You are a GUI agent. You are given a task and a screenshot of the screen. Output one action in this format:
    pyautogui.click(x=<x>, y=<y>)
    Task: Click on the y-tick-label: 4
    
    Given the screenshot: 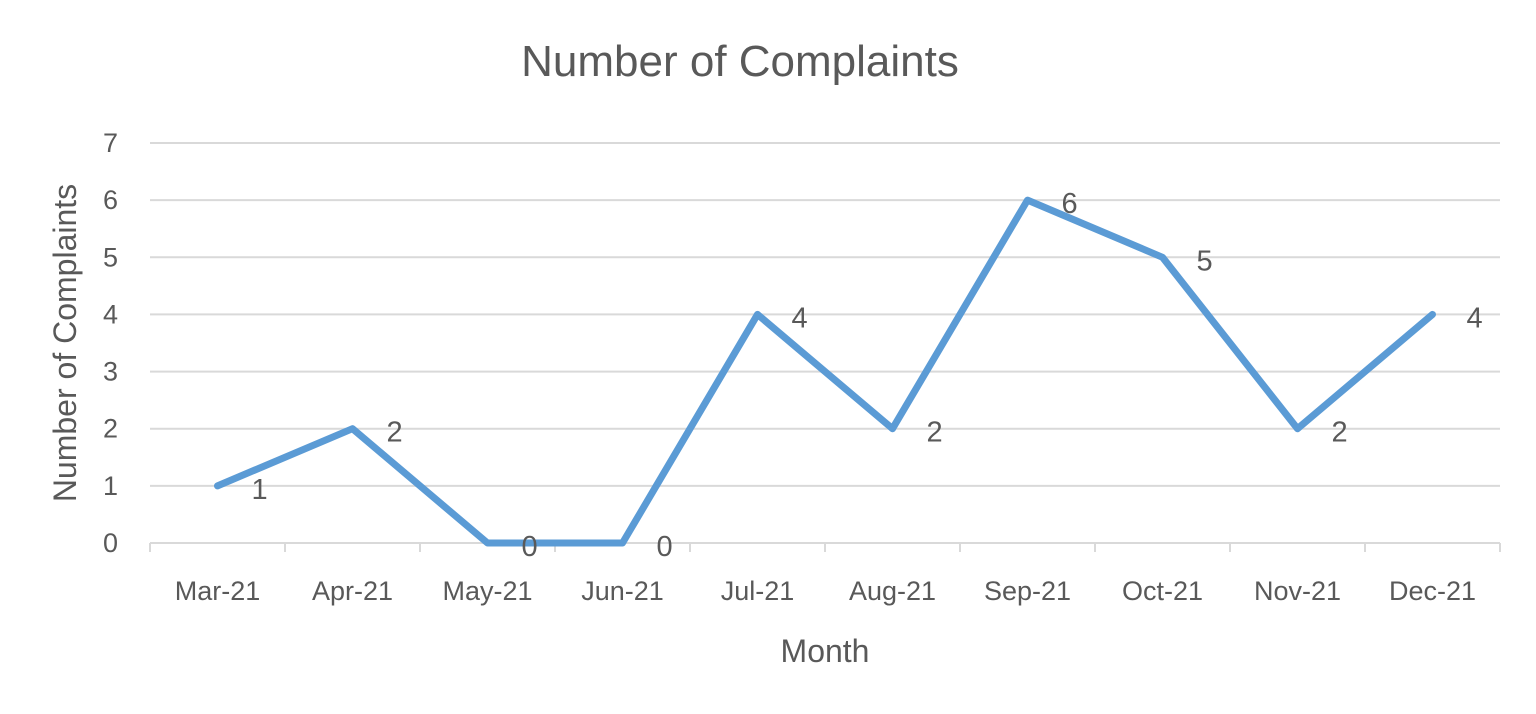 What is the action you would take?
    pyautogui.click(x=110, y=314)
    